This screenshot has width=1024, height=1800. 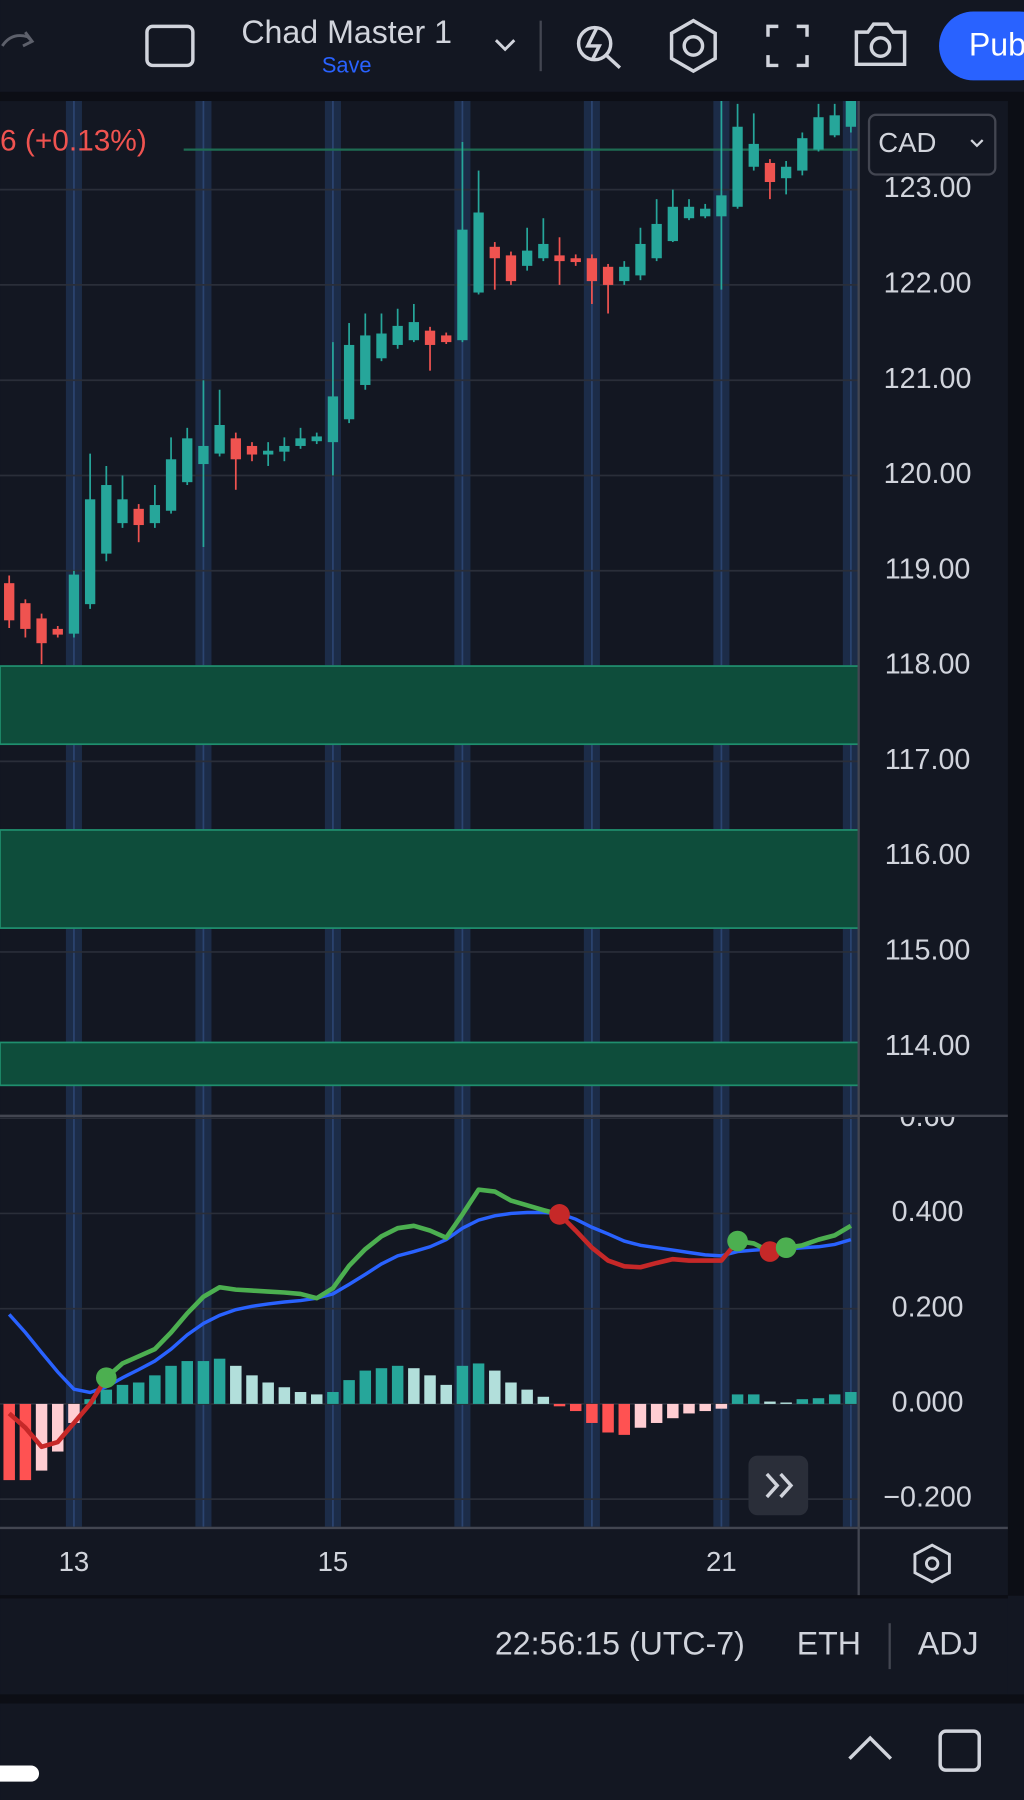 I want to click on currency-dropdown, so click(x=977, y=143).